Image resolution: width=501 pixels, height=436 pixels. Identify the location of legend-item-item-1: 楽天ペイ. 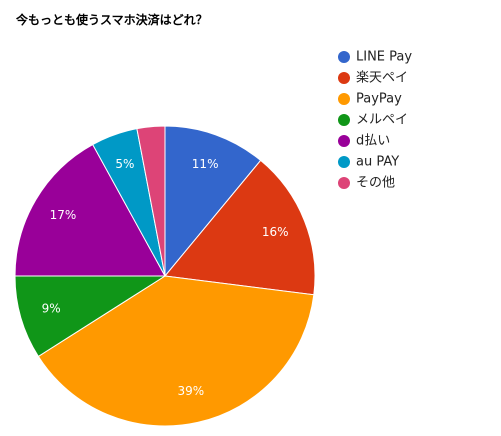
(373, 78).